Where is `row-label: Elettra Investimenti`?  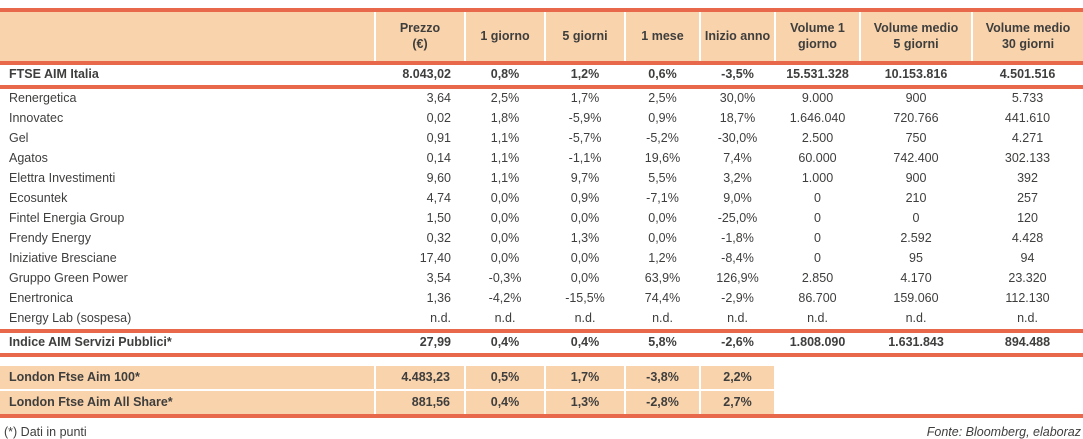
row-label: Elettra Investimenti is located at coordinates (62, 178).